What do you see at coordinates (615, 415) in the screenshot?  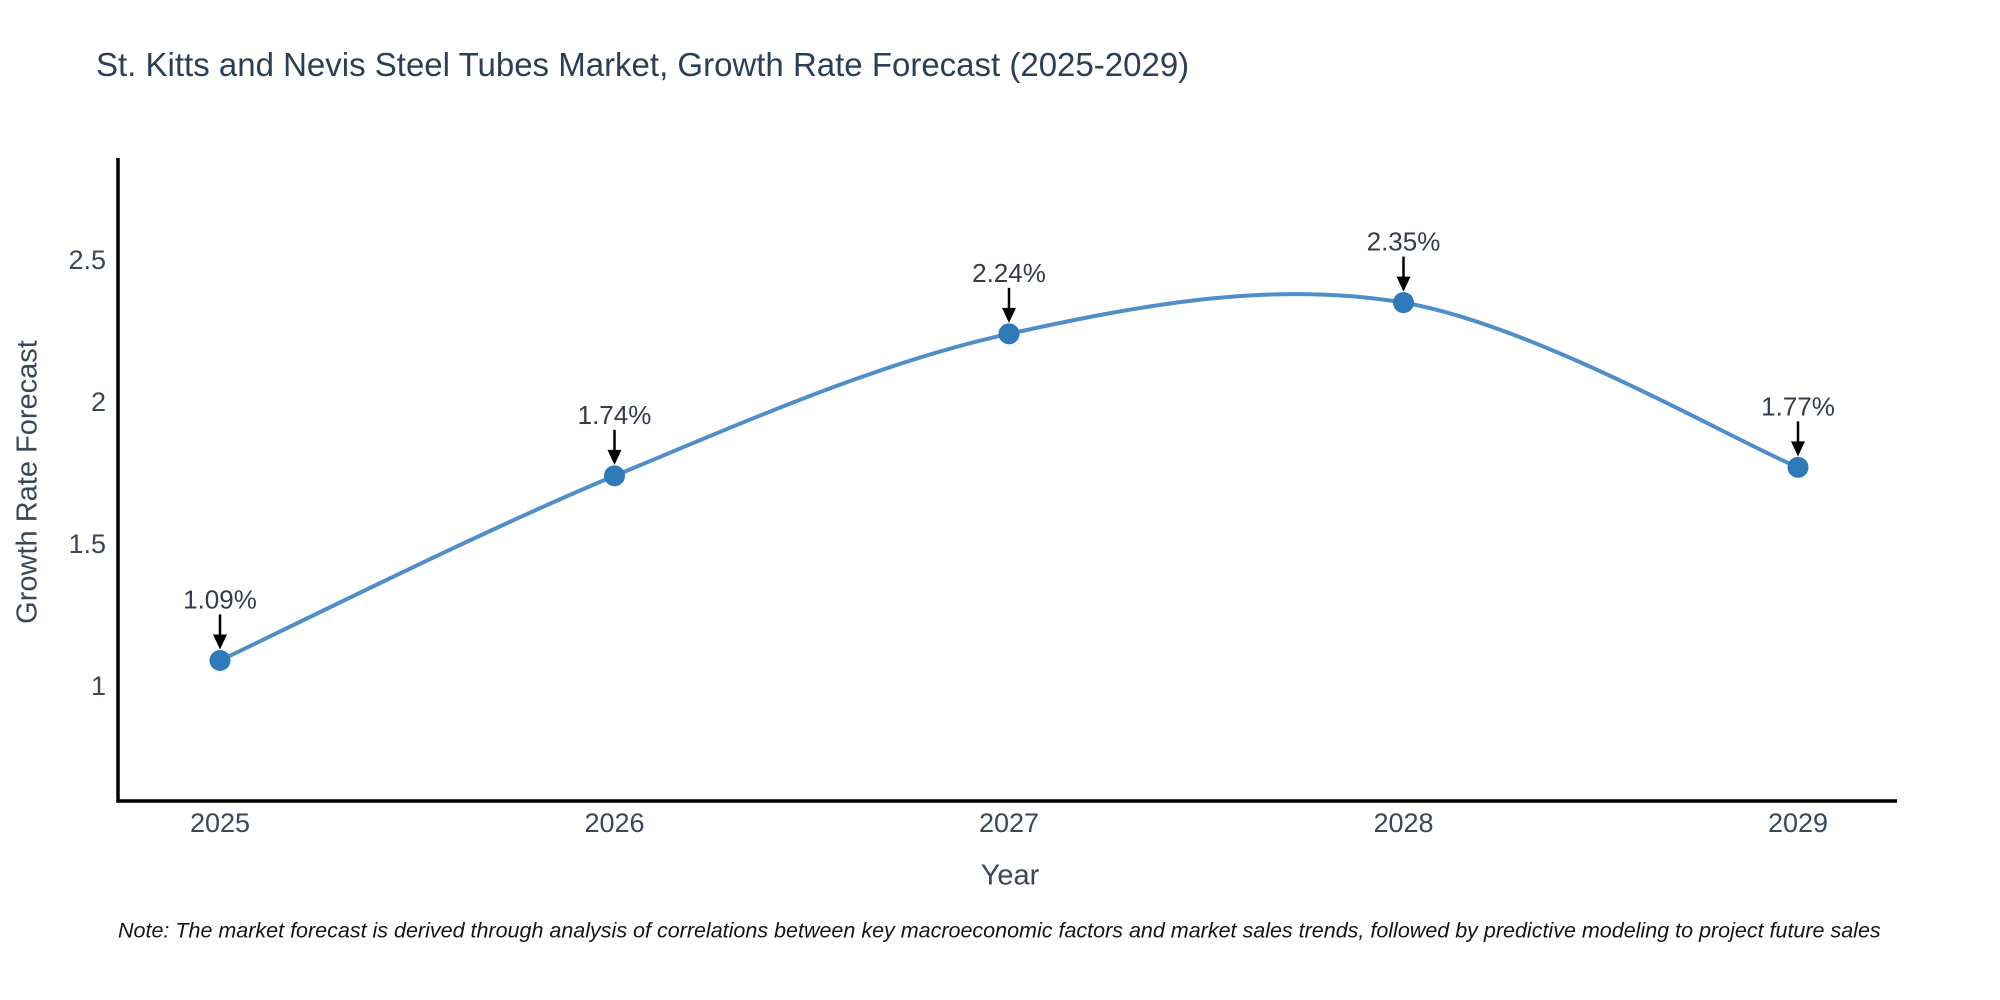 I see `point-annotation-label: 1.74%` at bounding box center [615, 415].